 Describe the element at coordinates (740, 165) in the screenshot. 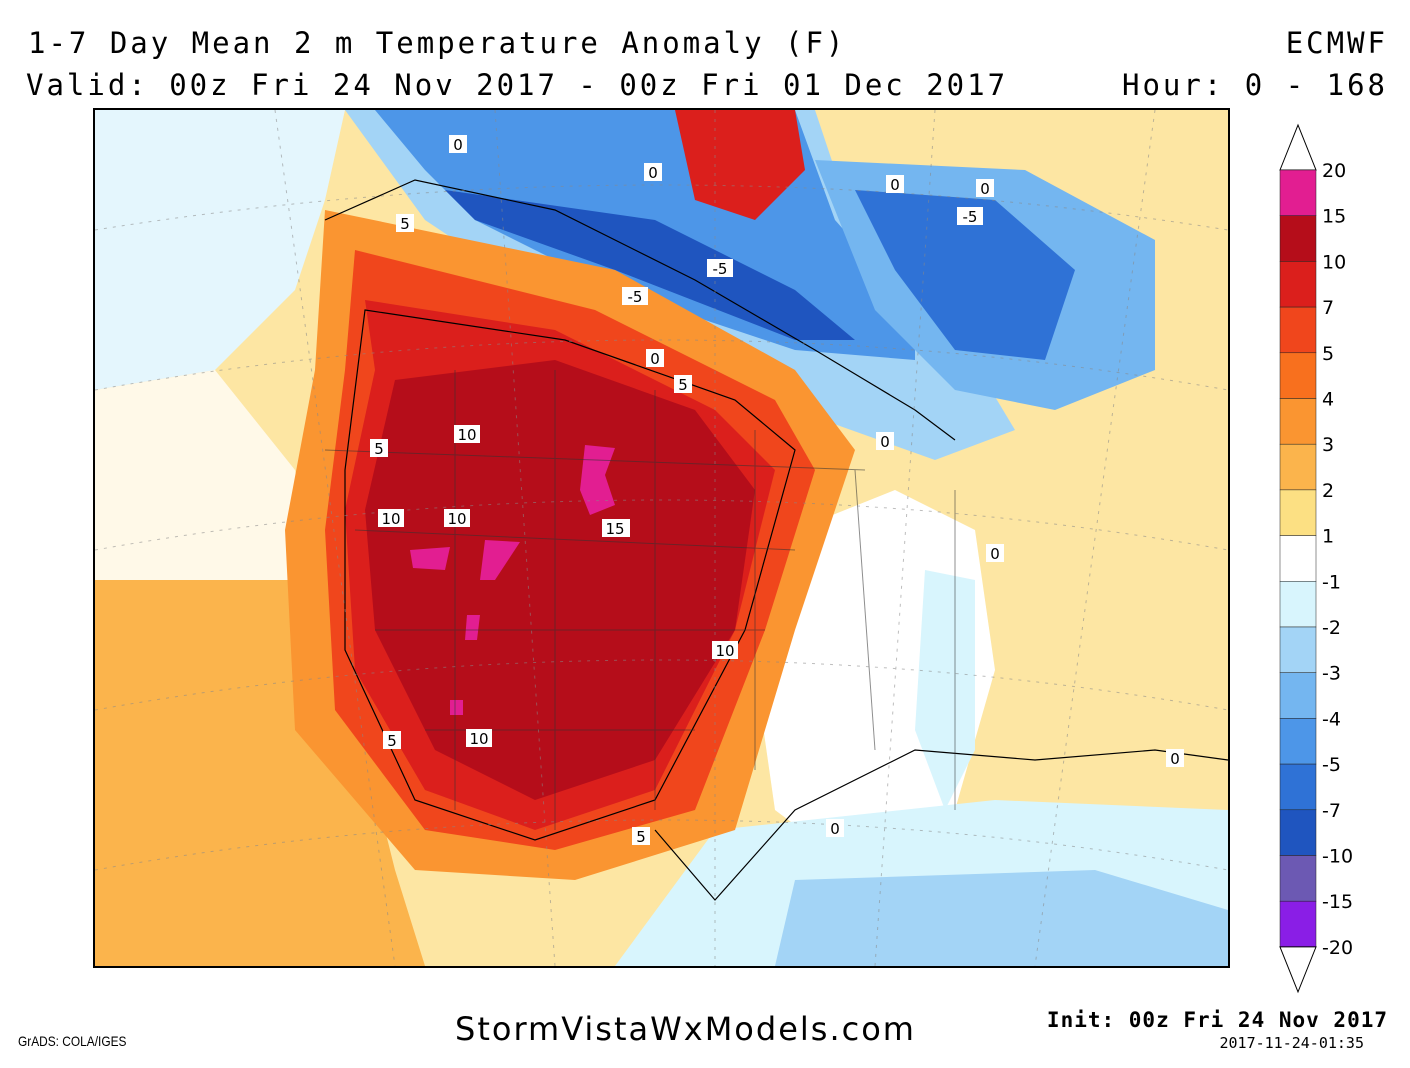

I see `hudson-warm-blob` at that location.